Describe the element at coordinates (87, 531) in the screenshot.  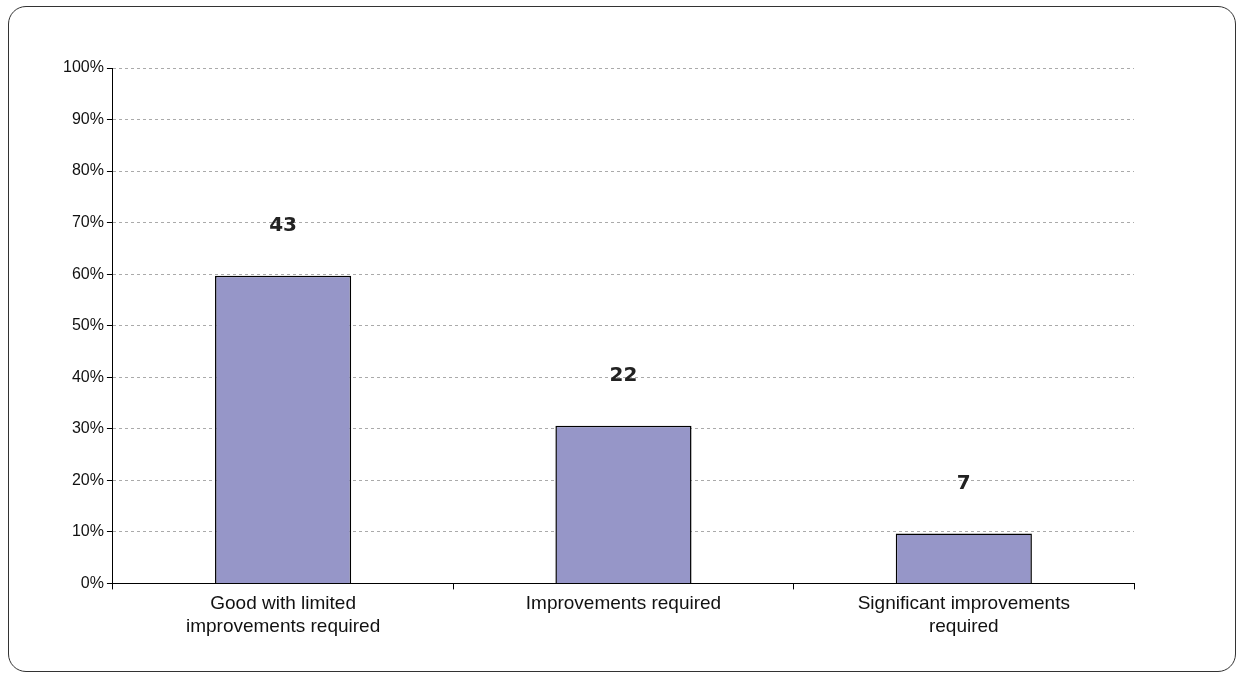
I see `y-tick-label: 10%` at that location.